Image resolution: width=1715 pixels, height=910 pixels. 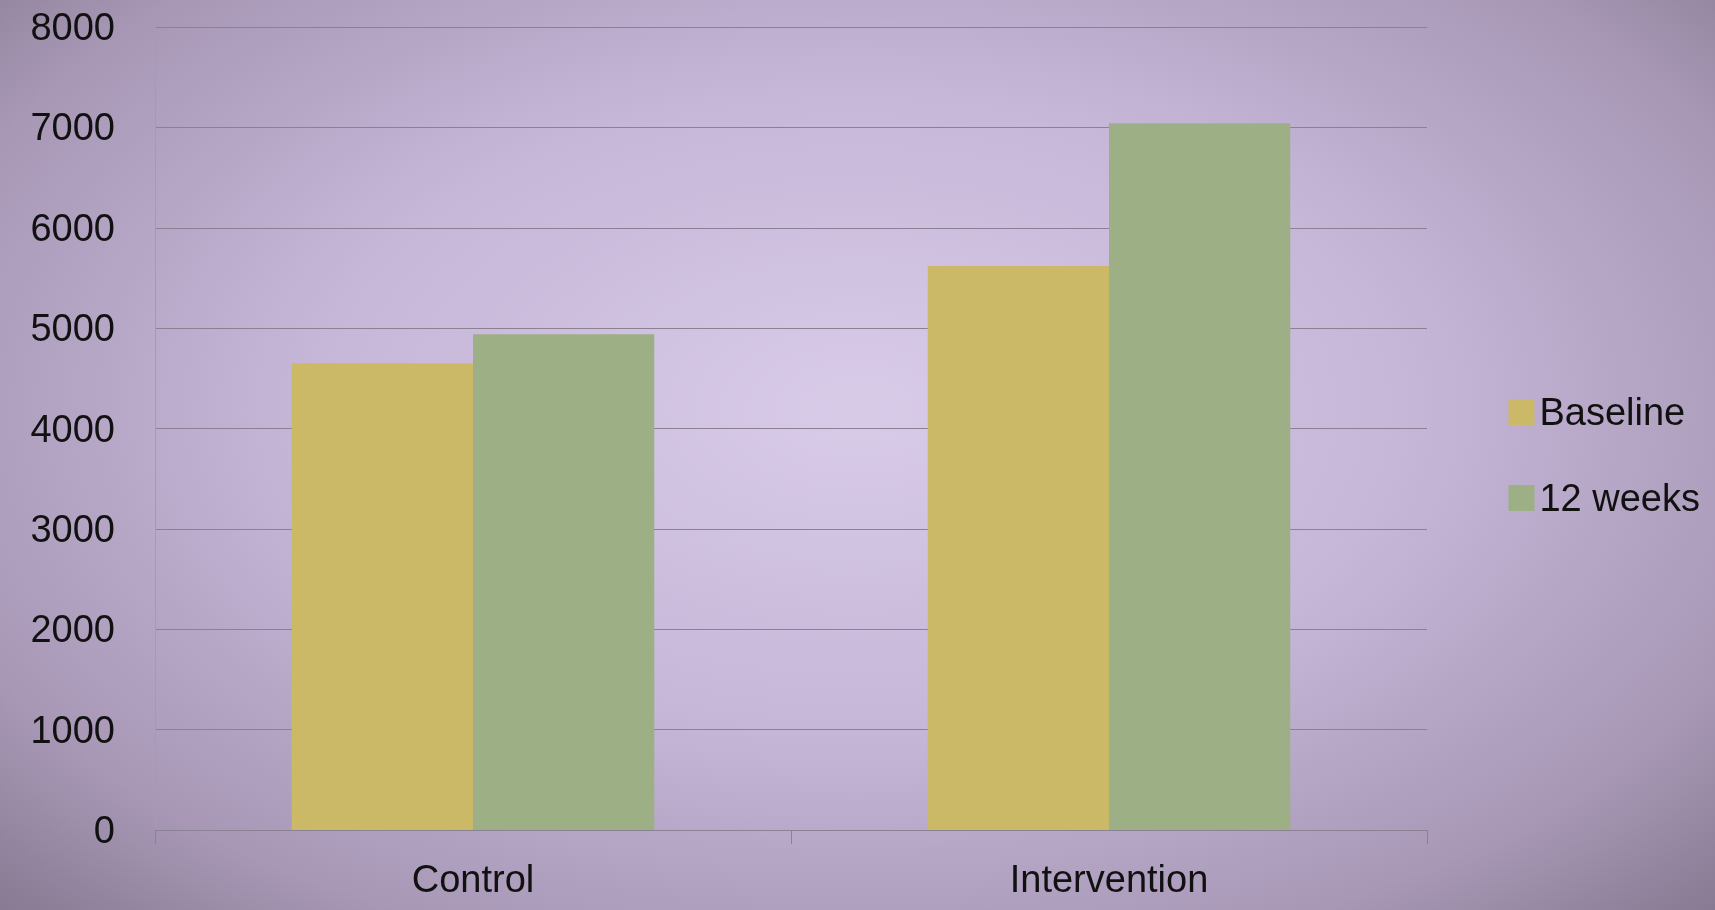 I want to click on legend-label: 12 weeks, so click(x=1620, y=498).